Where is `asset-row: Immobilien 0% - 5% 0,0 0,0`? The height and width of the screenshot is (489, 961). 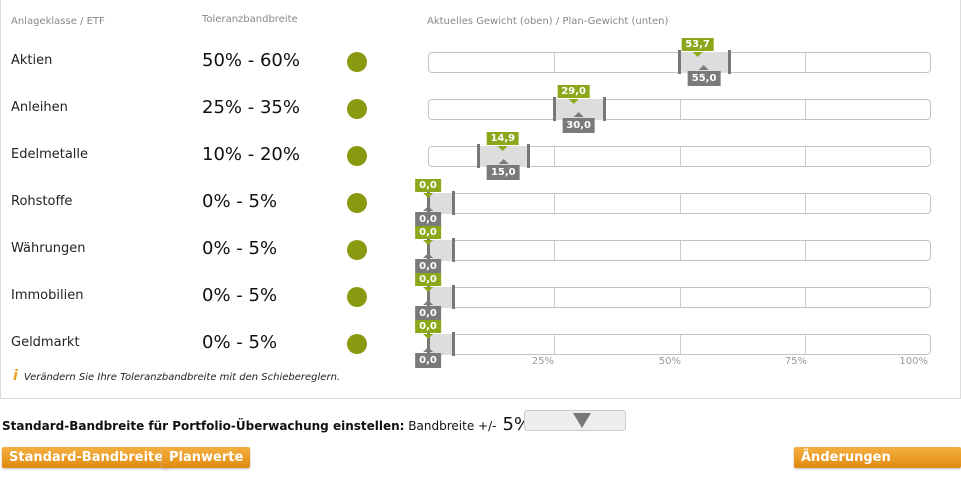
asset-row: Immobilien 0% - 5% 0,0 0,0 is located at coordinates (481, 308).